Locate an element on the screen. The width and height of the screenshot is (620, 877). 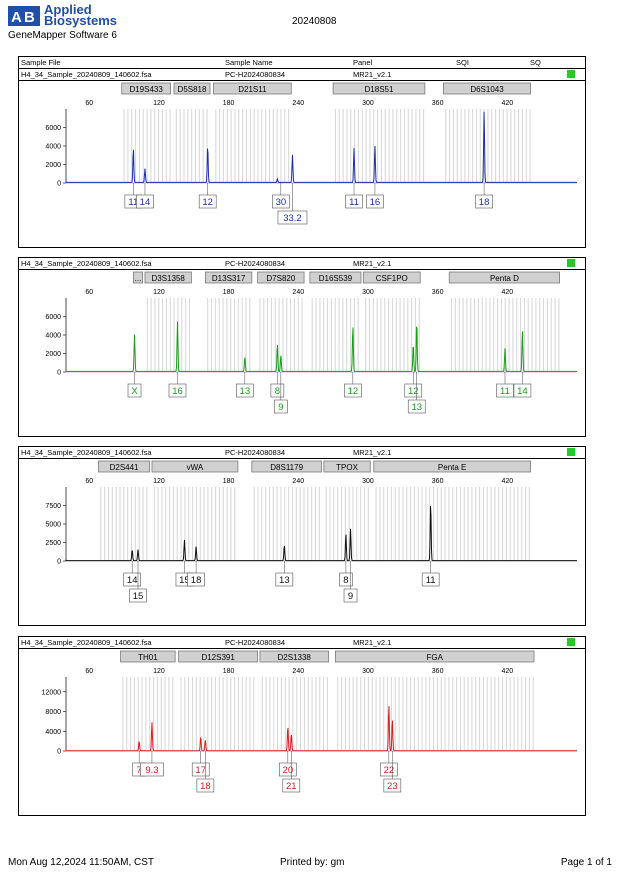
allele-label: 14 is located at coordinates (522, 391).